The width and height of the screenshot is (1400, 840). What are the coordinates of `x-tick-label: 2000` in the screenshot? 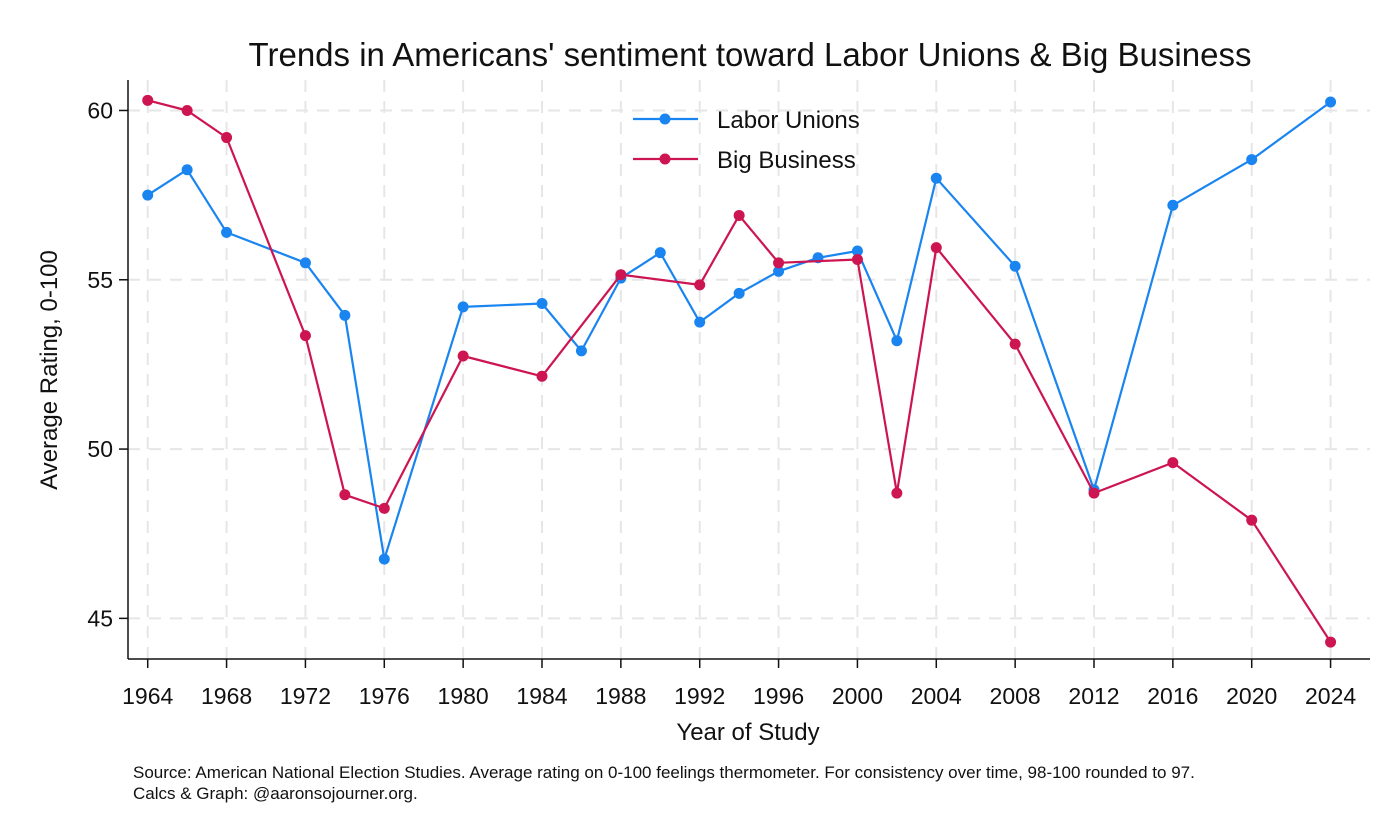 It's located at (857, 696).